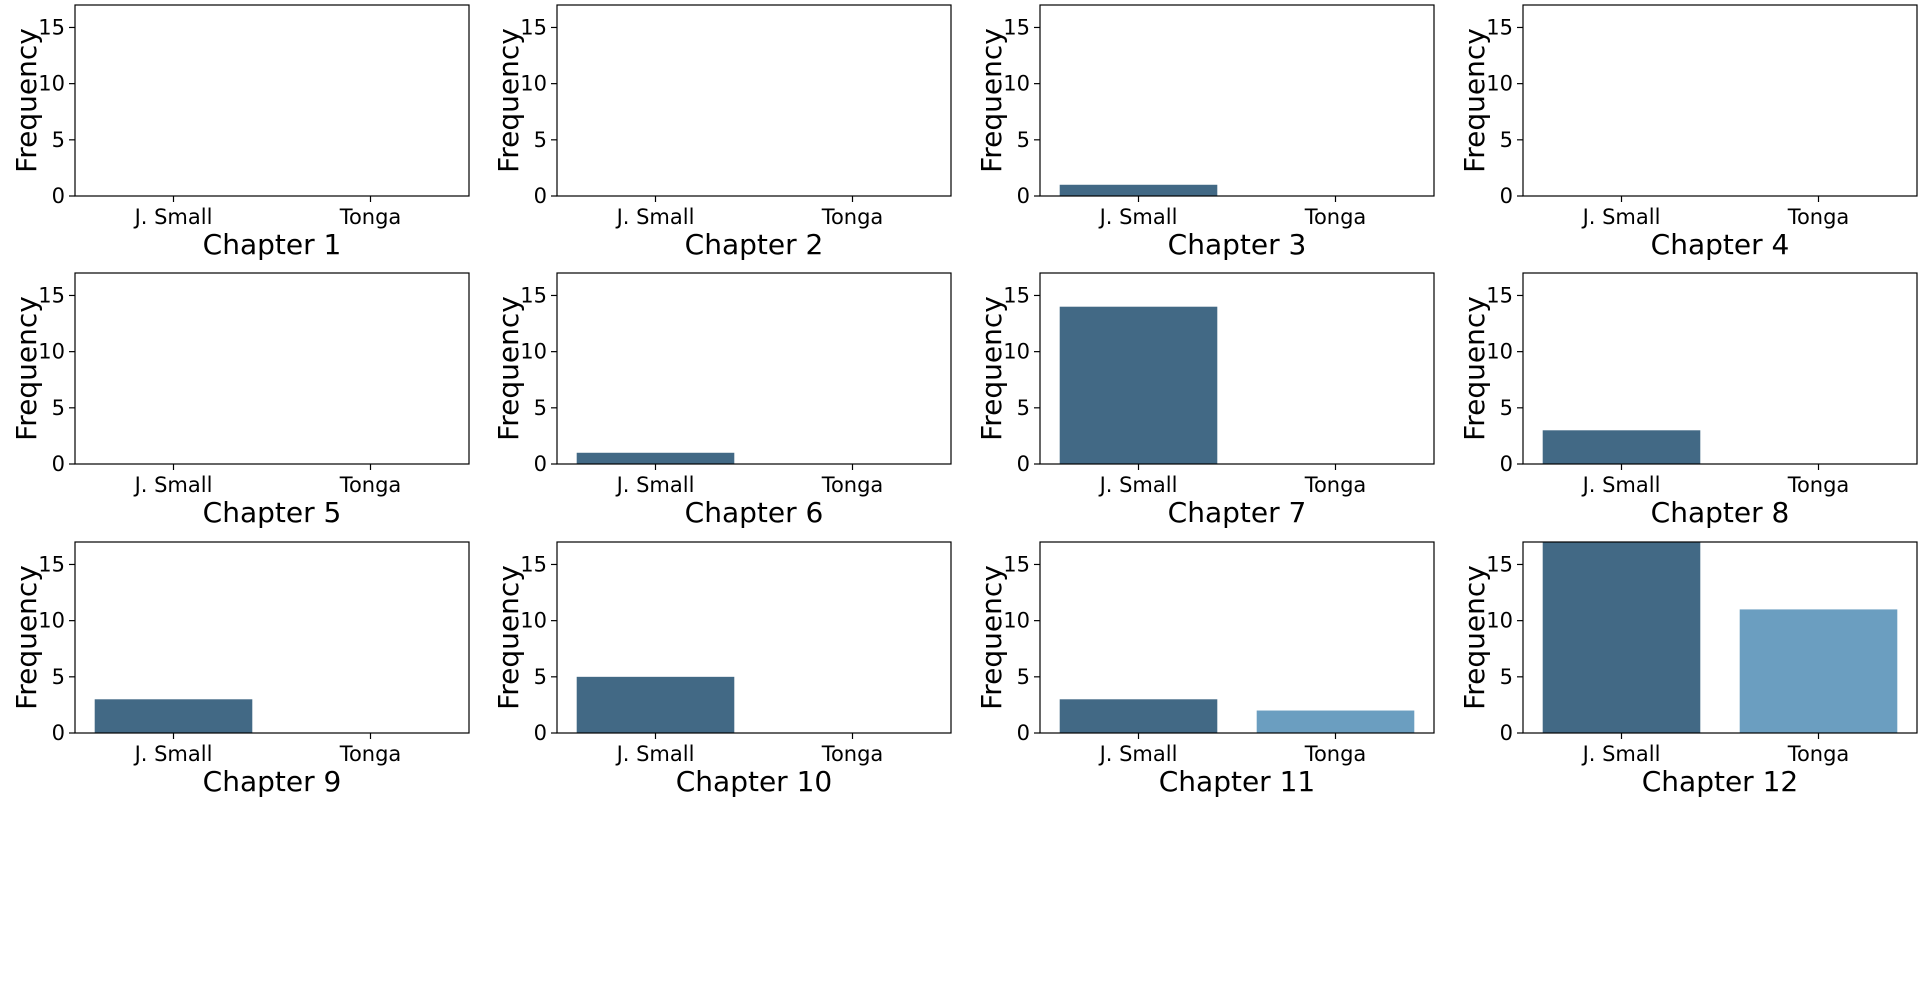 This screenshot has height=1005, width=1920. I want to click on y-axis-label-11: Frequency, so click(991, 637).